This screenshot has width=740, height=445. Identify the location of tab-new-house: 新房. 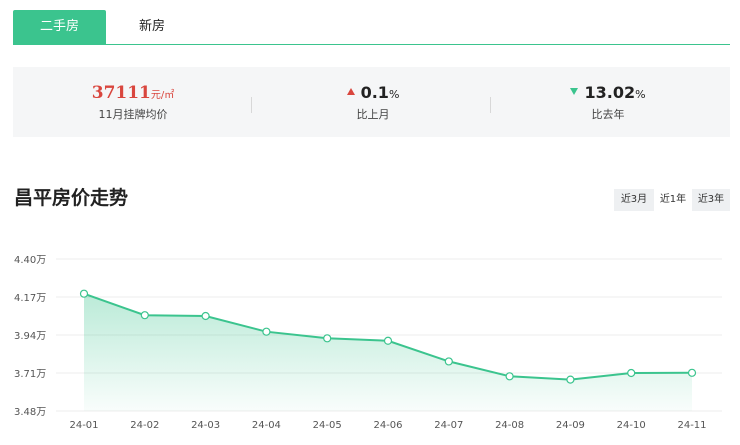
(151, 26).